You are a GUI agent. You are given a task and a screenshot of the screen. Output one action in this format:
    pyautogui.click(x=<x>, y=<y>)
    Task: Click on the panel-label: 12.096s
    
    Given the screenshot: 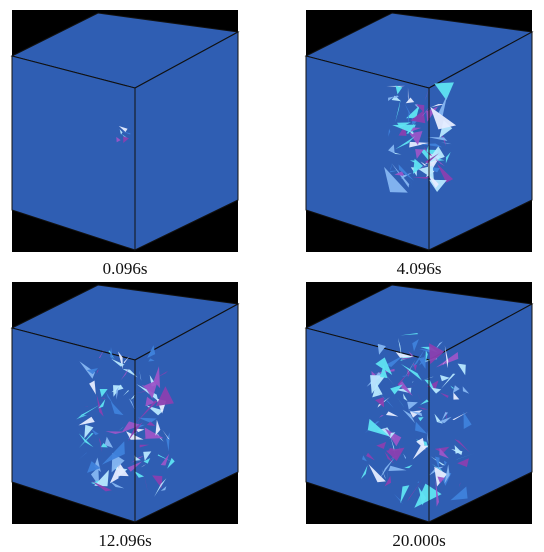 What is the action you would take?
    pyautogui.click(x=124, y=540)
    